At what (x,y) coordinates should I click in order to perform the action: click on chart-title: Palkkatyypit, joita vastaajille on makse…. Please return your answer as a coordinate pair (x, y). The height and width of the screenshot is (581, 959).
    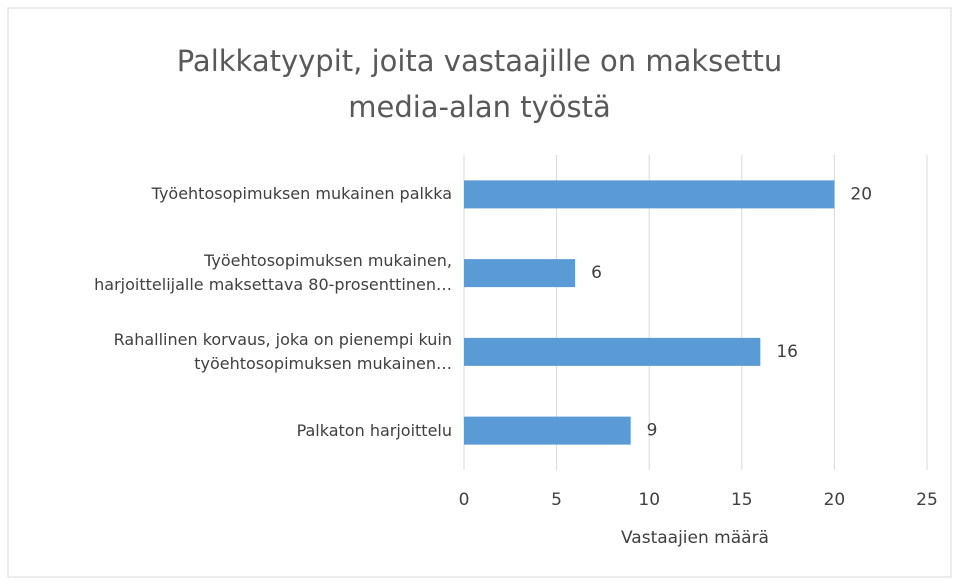
    Looking at the image, I should click on (479, 84).